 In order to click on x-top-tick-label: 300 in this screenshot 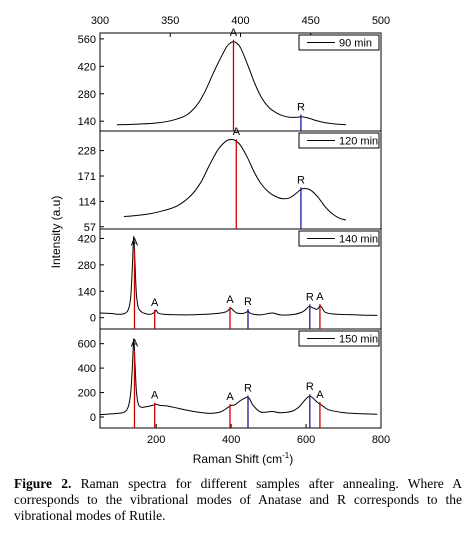, I will do `click(100, 21)`.